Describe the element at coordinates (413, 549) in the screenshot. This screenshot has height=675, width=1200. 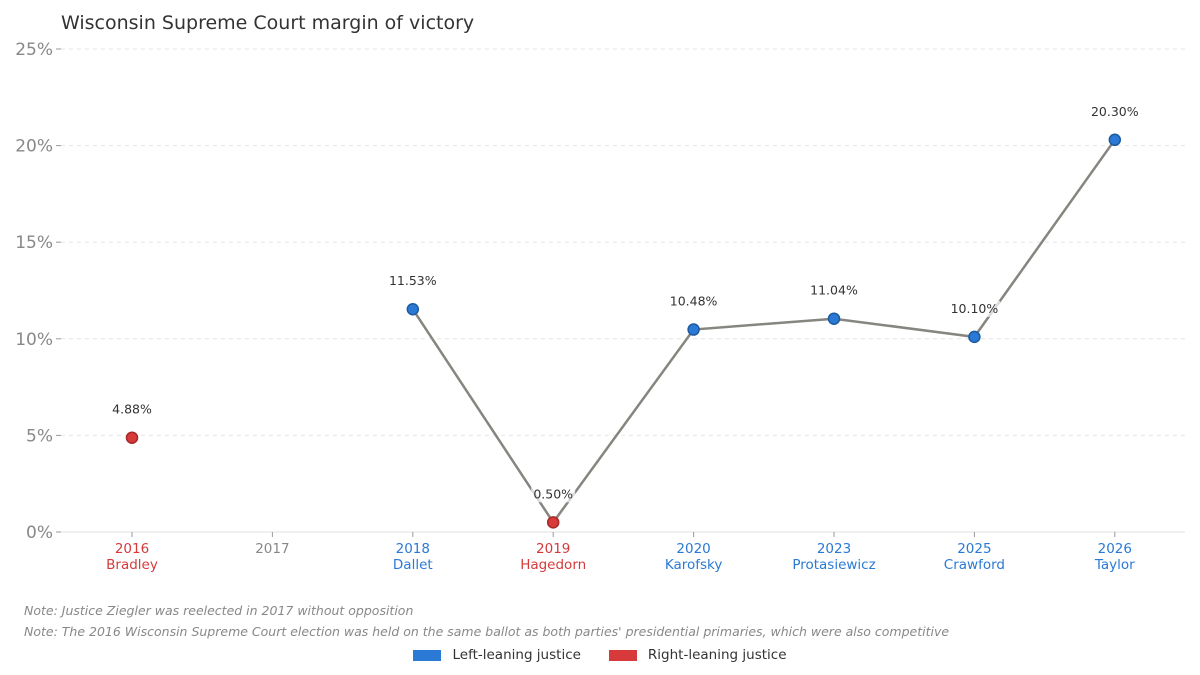
I see `x-tick-label-year: 2018` at that location.